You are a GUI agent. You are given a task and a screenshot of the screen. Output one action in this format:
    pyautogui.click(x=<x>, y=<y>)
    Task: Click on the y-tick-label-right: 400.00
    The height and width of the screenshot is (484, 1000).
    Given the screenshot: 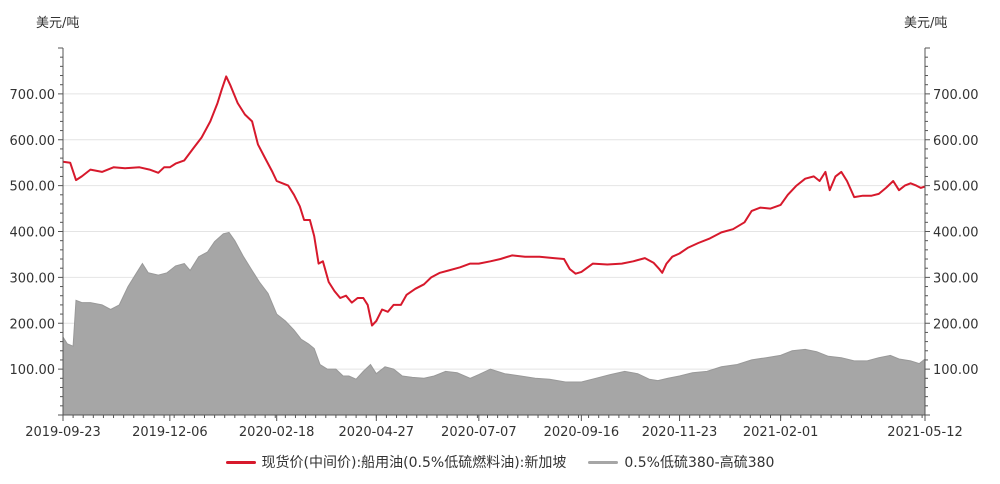 What is the action you would take?
    pyautogui.click(x=956, y=233)
    